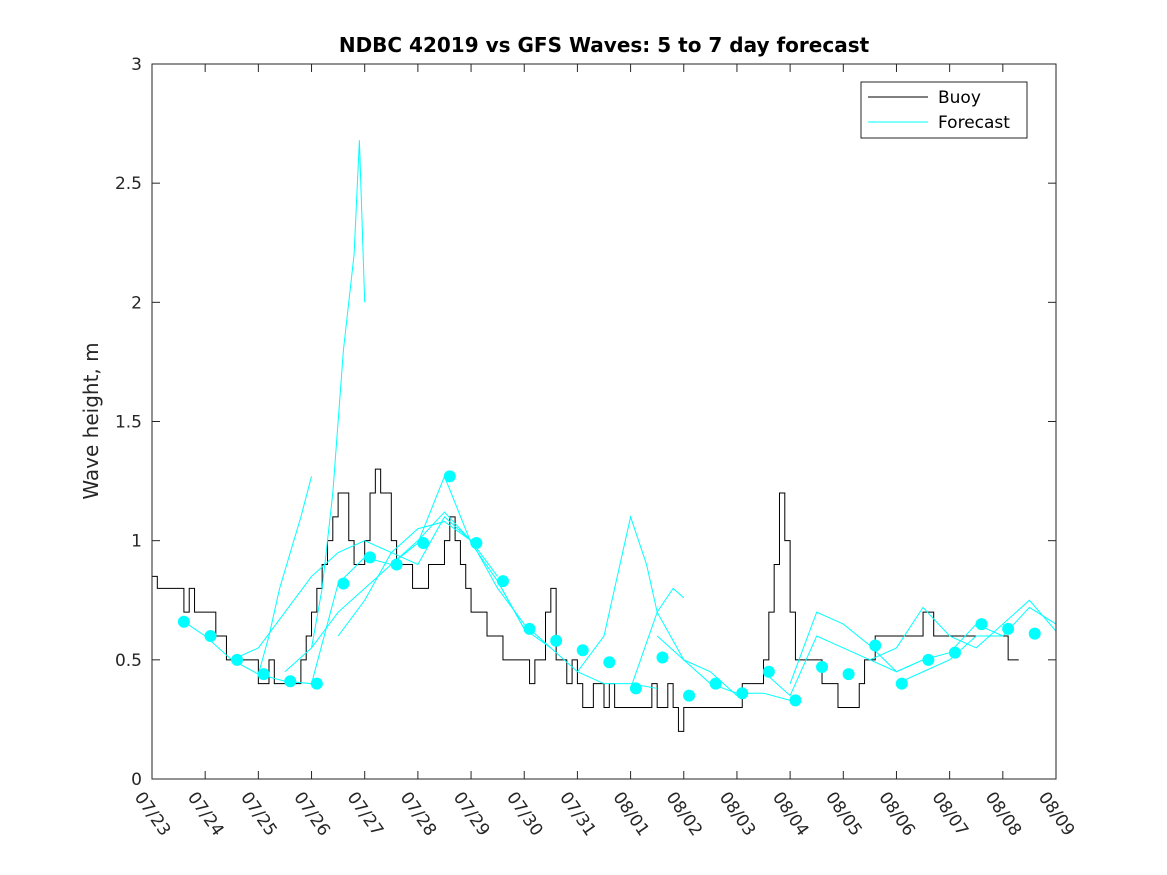 This screenshot has height=875, width=1167. What do you see at coordinates (974, 123) in the screenshot?
I see `legend-forecast-label: Forecast` at bounding box center [974, 123].